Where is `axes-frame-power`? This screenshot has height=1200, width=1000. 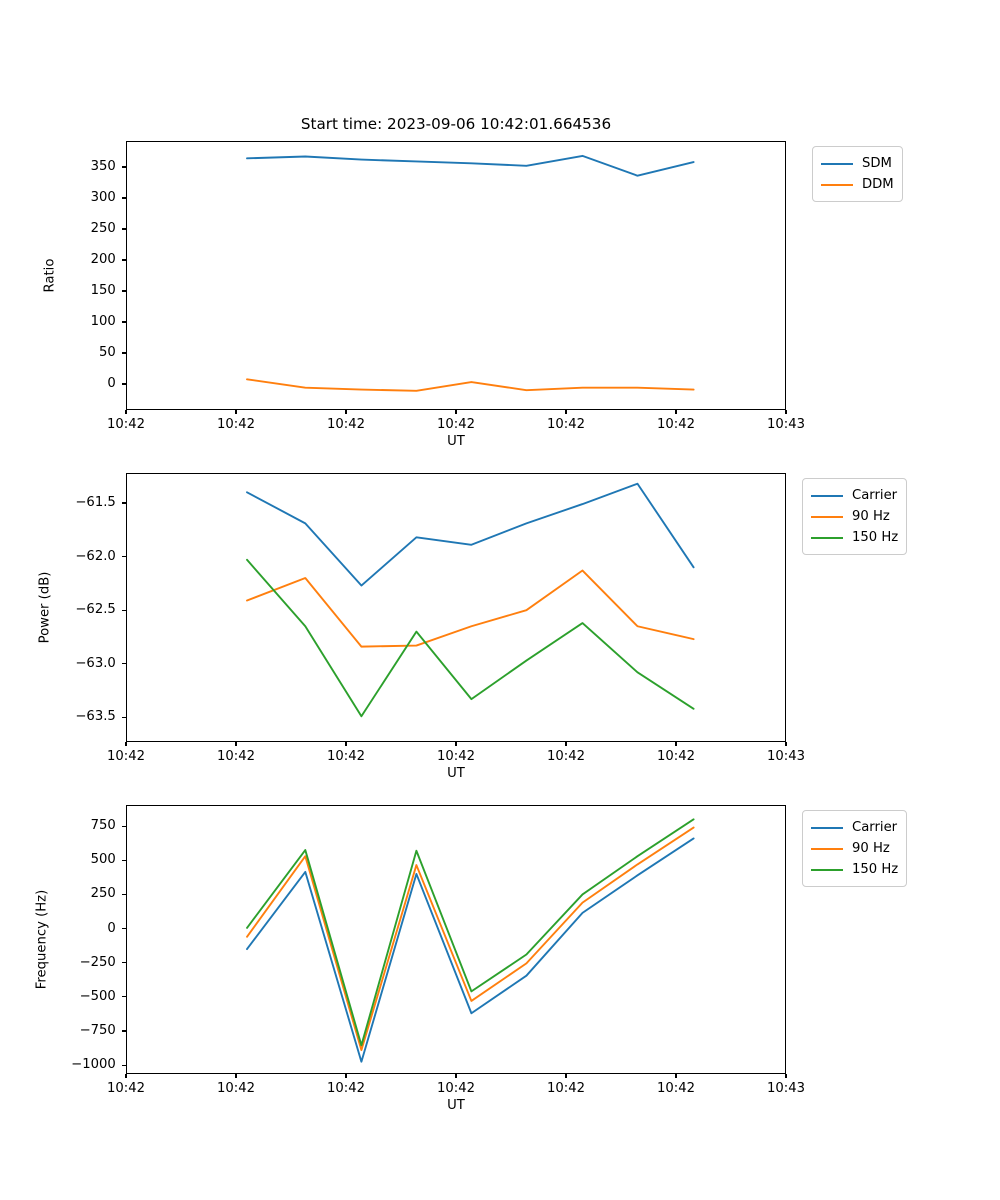 axes-frame-power is located at coordinates (456, 607).